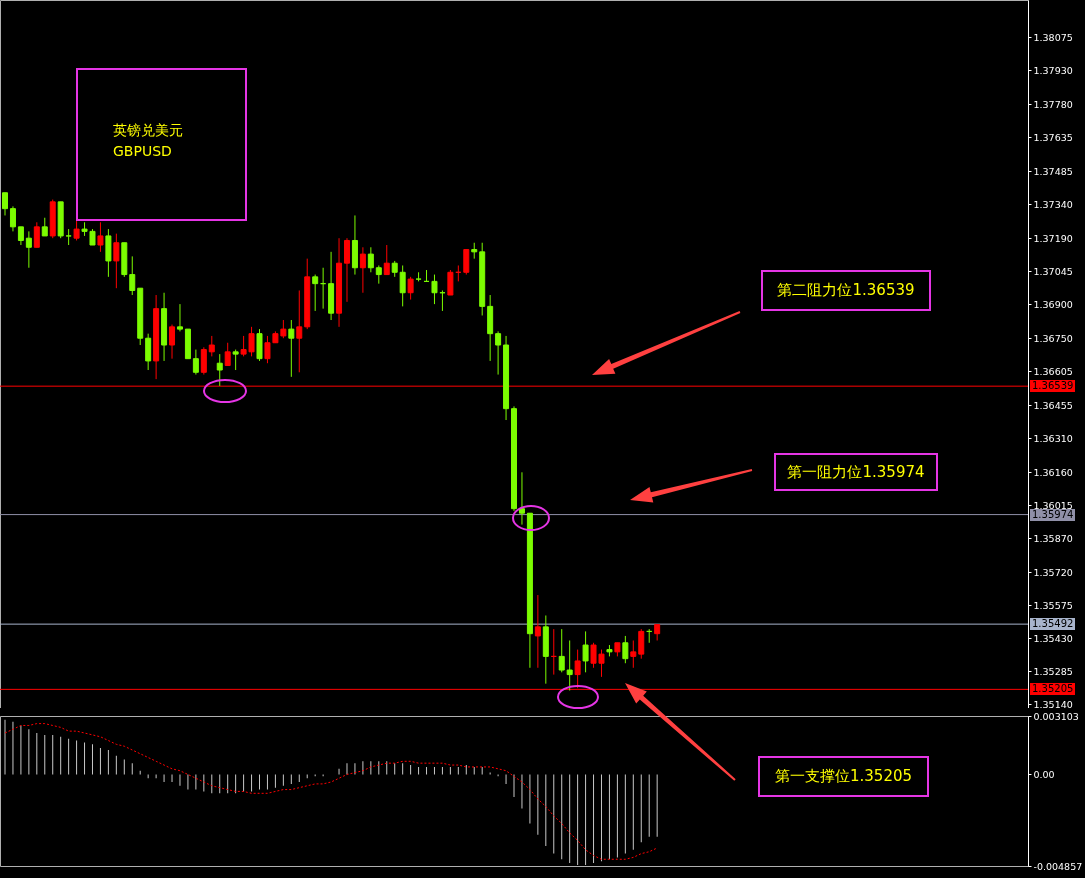 The height and width of the screenshot is (878, 1085). What do you see at coordinates (1053, 37) in the screenshot?
I see `y-tick-label: 1.38075` at bounding box center [1053, 37].